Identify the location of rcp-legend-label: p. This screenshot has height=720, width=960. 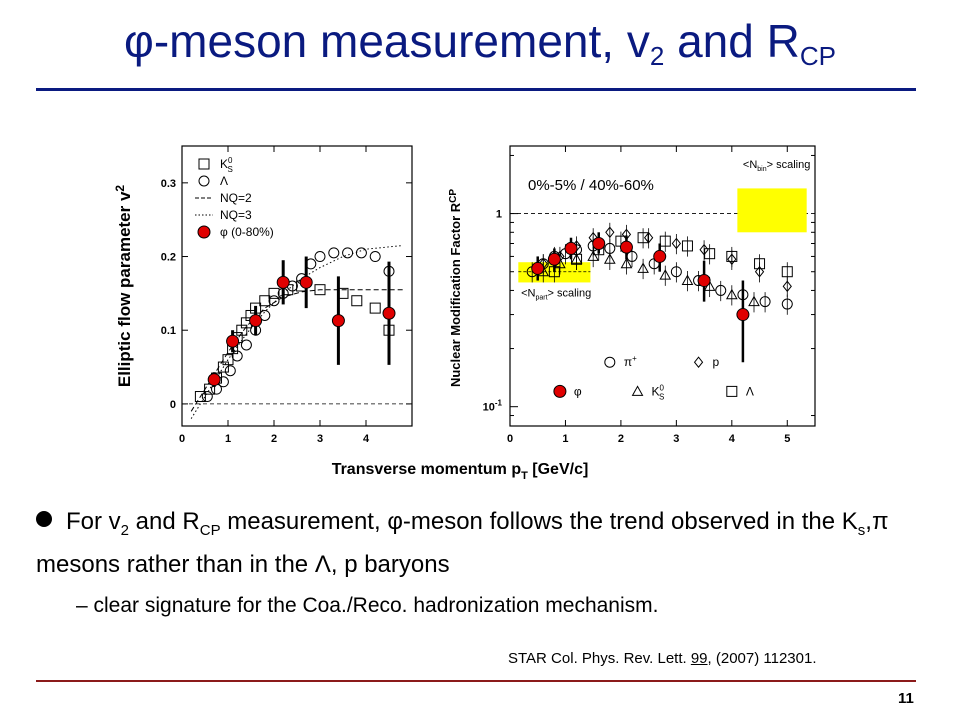
(716, 362).